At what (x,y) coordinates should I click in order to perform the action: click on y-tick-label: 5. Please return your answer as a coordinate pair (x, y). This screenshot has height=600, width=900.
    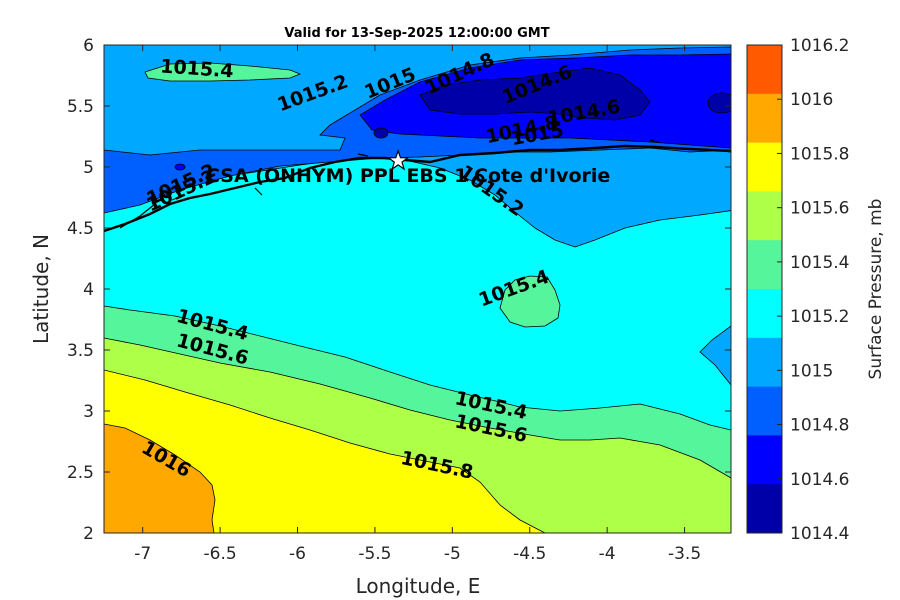
    Looking at the image, I should click on (88, 168).